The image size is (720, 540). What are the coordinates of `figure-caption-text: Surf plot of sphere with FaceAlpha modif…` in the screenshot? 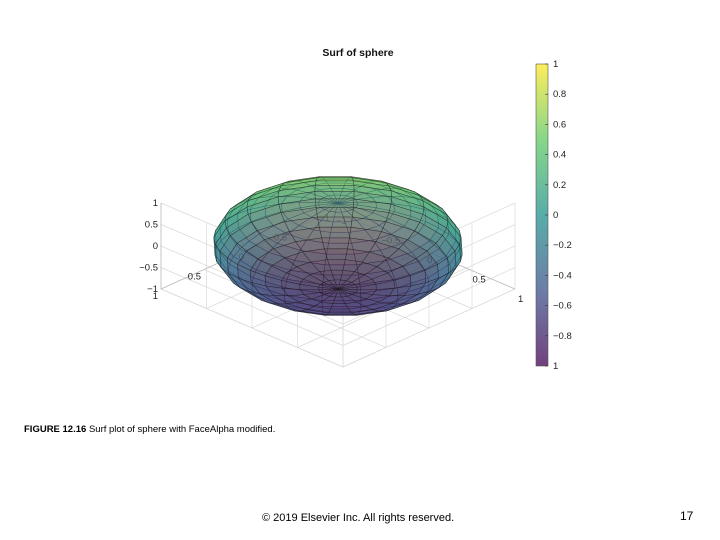 It's located at (182, 429).